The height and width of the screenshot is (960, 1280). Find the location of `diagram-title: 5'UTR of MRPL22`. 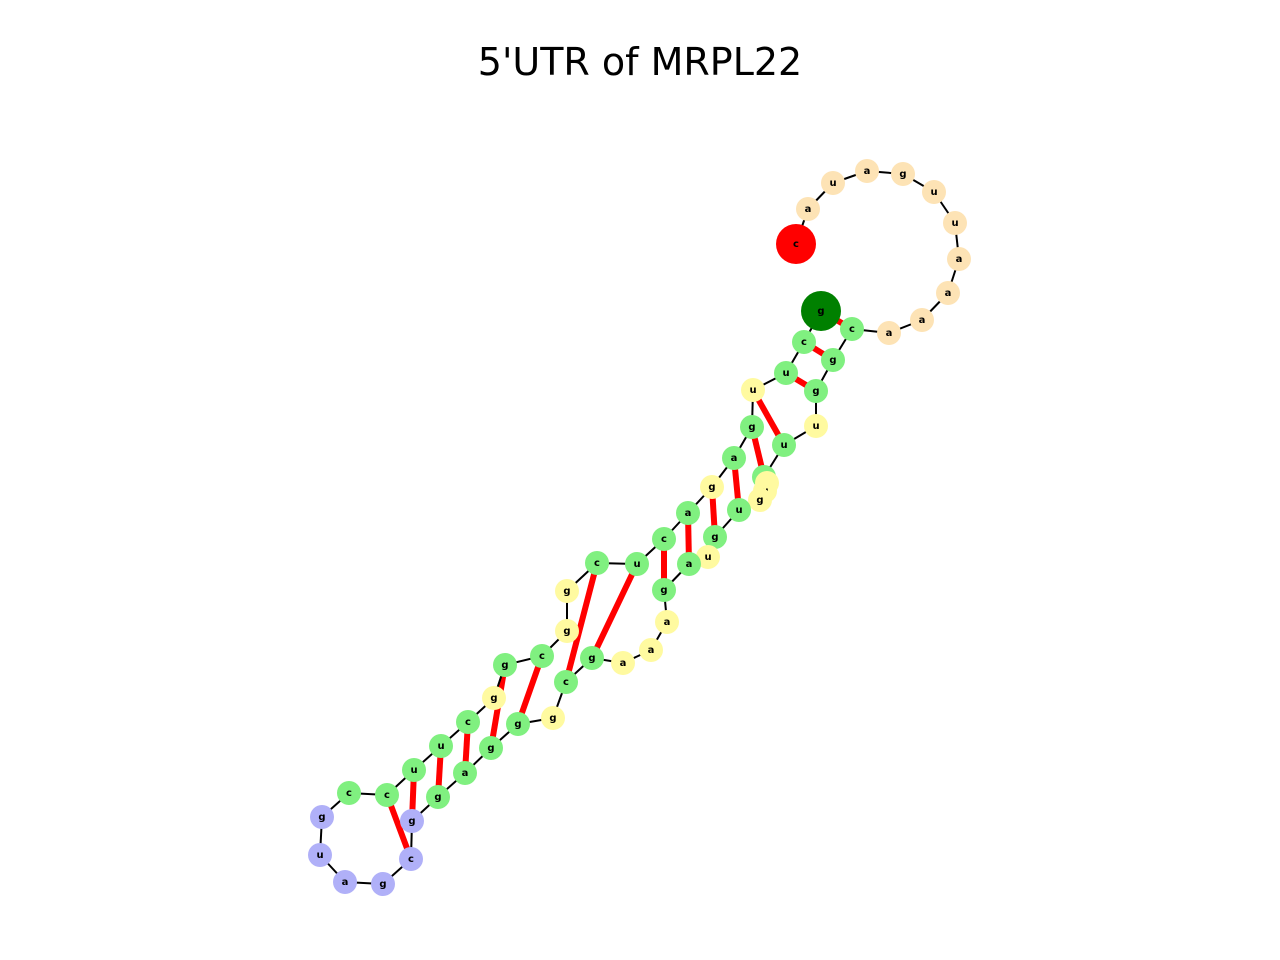

diagram-title: 5'UTR of MRPL22 is located at coordinates (640, 62).